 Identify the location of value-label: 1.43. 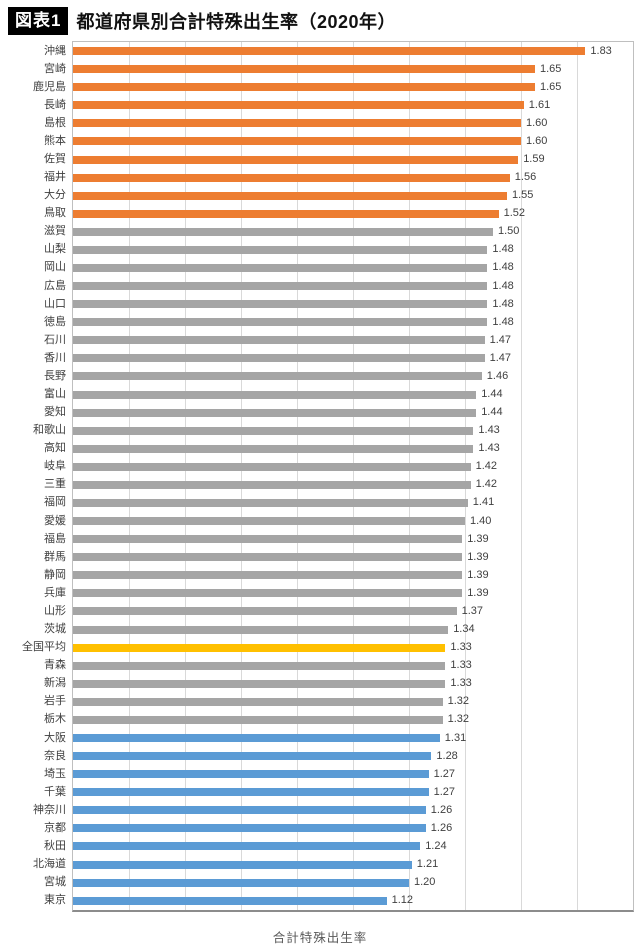
(489, 448).